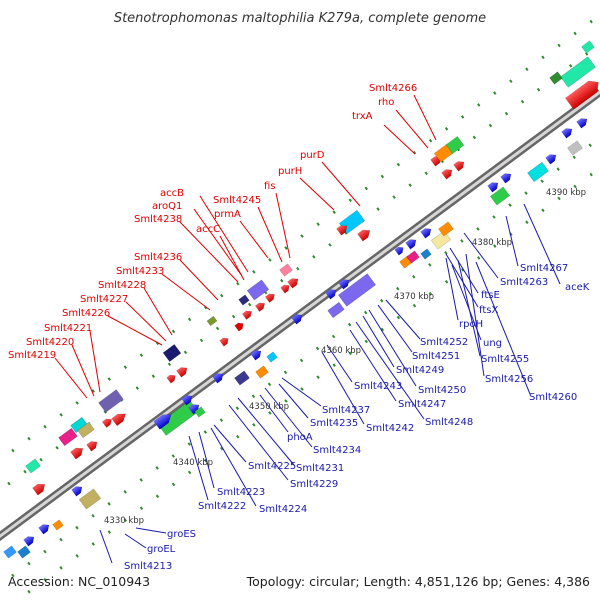  What do you see at coordinates (314, 484) in the screenshot?
I see `gene-label: Smlt4229` at bounding box center [314, 484].